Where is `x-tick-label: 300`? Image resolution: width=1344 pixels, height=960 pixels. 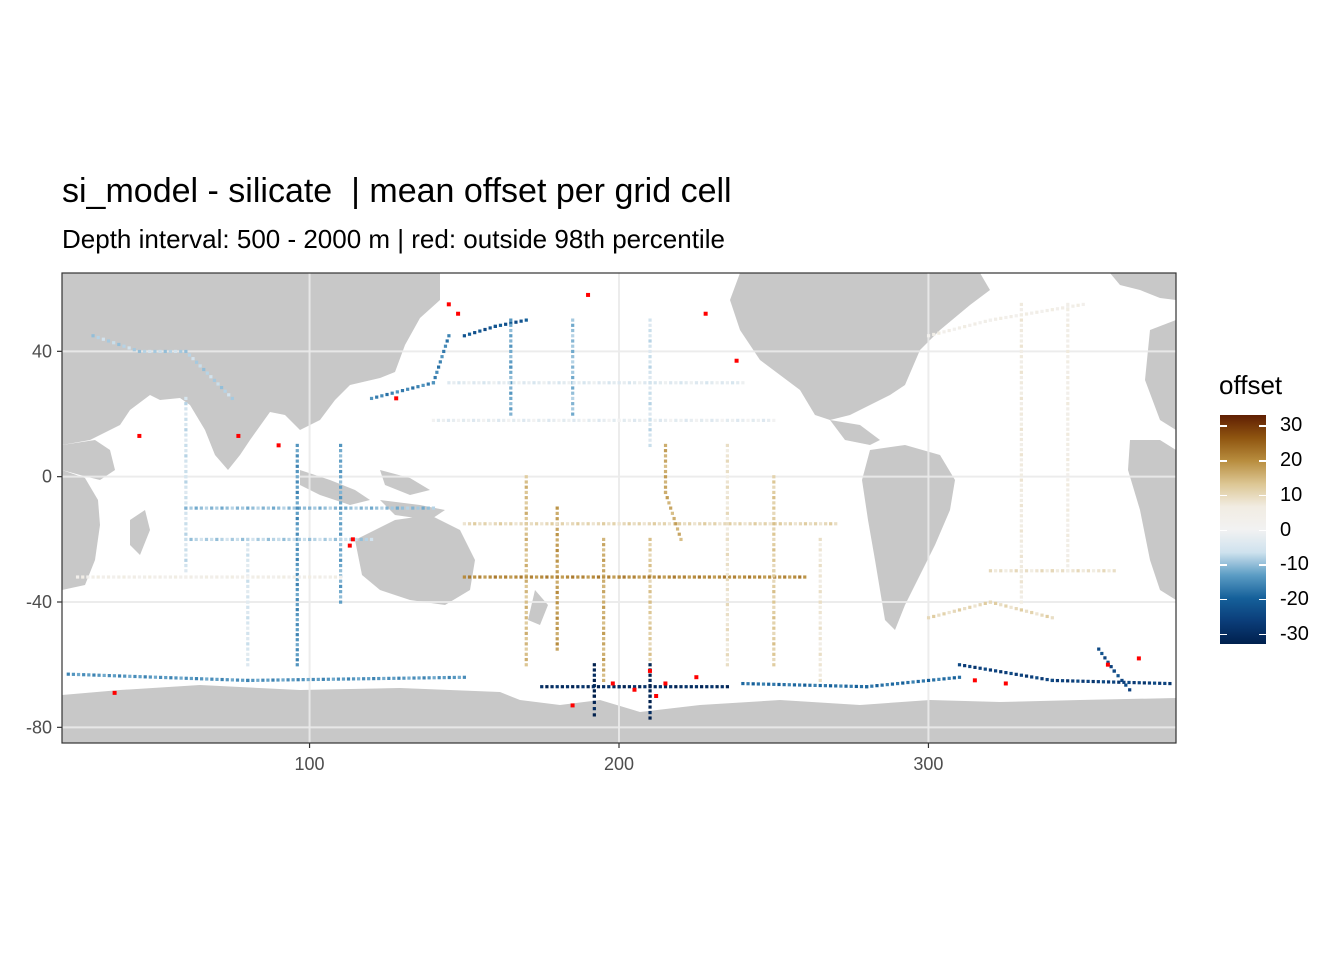 x-tick-label: 300 is located at coordinates (928, 764).